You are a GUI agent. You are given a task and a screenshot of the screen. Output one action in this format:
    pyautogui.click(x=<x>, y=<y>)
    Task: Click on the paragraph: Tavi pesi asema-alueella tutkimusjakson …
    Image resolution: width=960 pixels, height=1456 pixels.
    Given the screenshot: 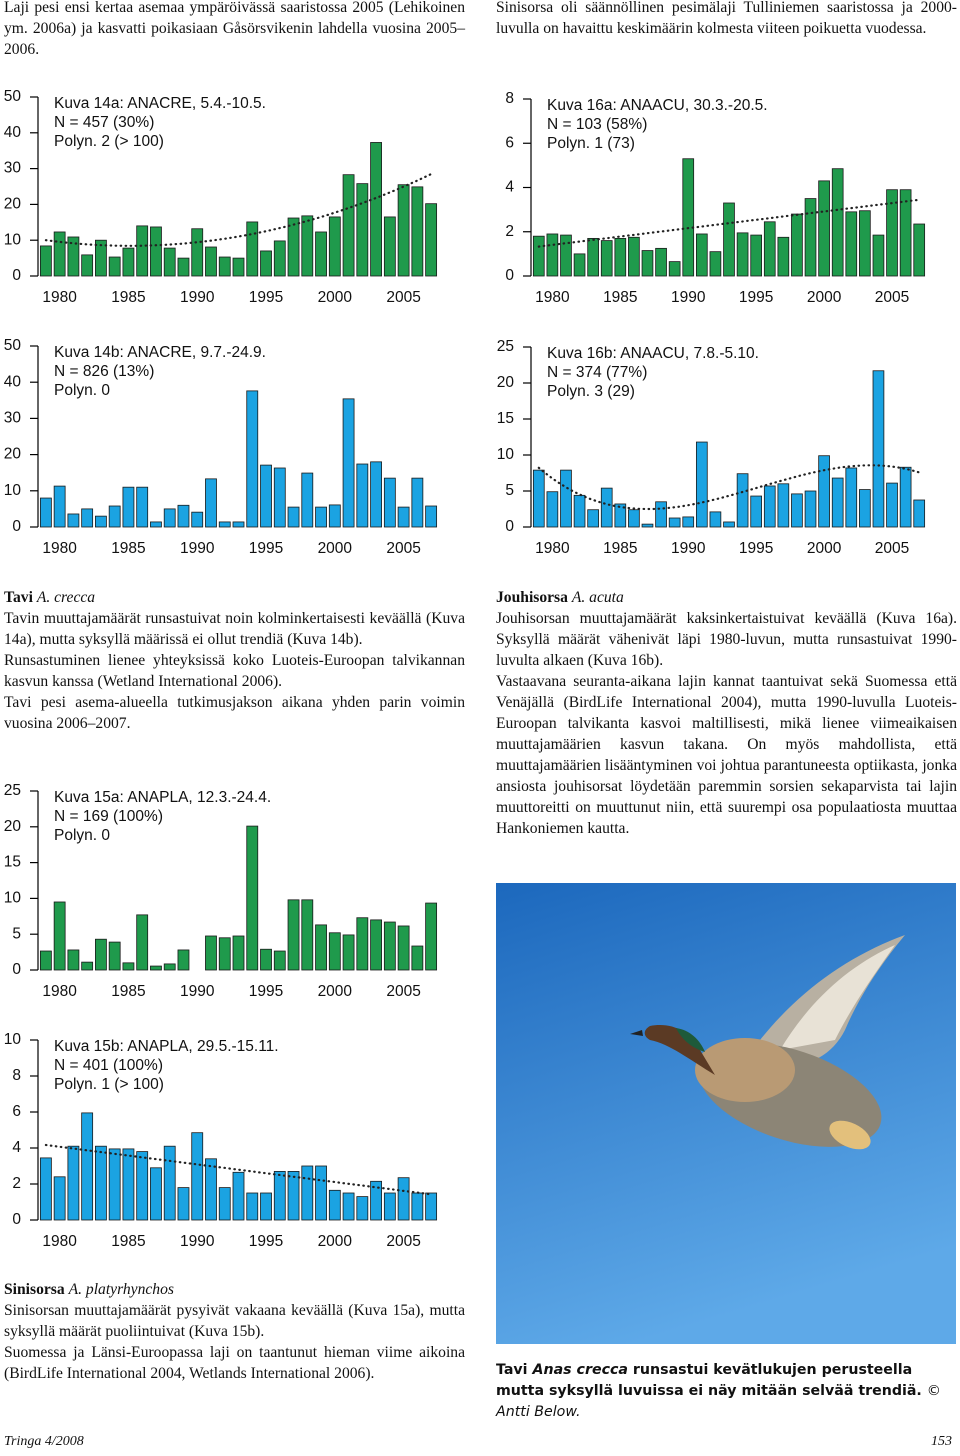 What is the action you would take?
    pyautogui.click(x=234, y=713)
    